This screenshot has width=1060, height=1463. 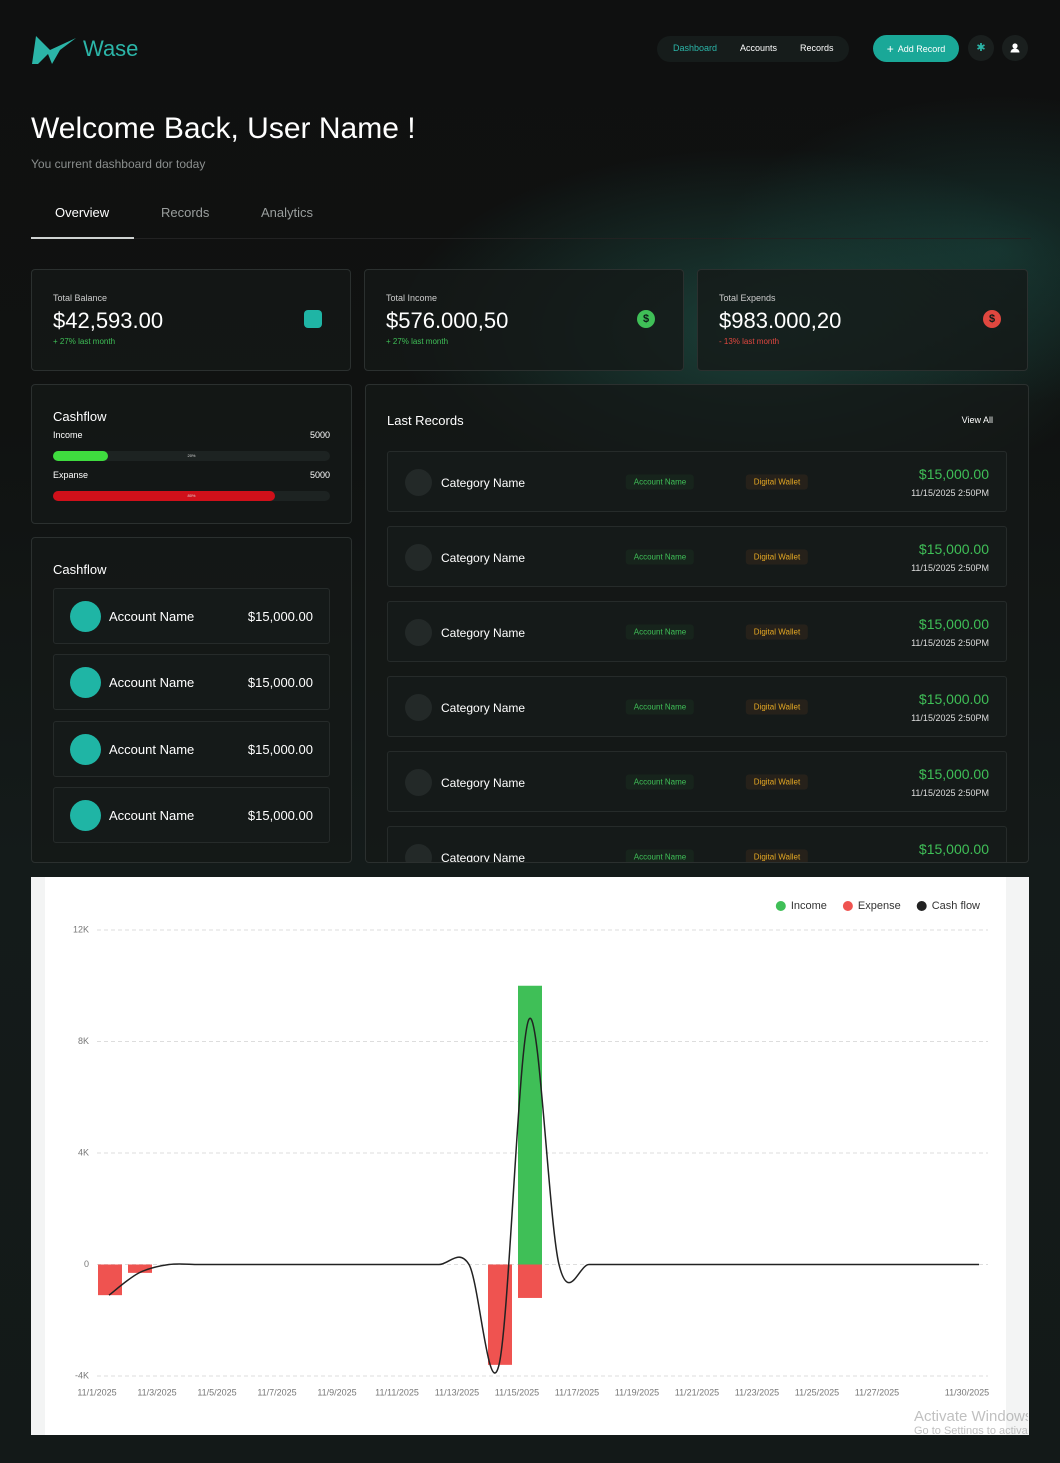 What do you see at coordinates (81, 456) in the screenshot?
I see `progress-bar` at bounding box center [81, 456].